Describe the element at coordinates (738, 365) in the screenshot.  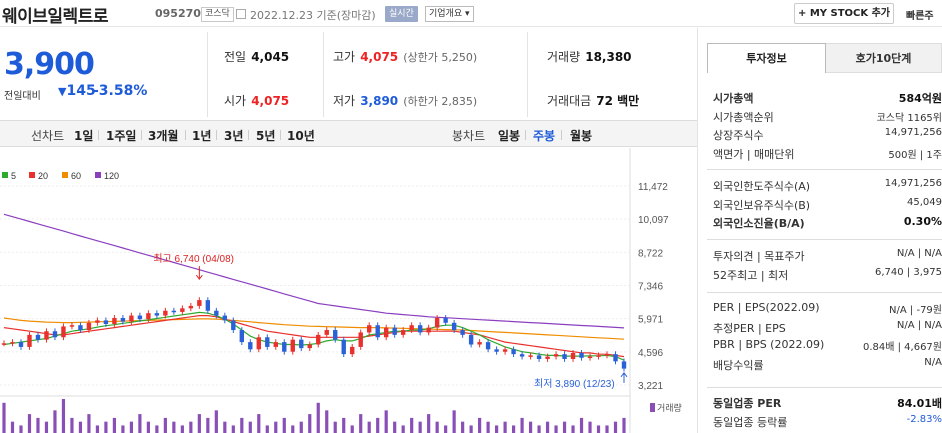
I see `info-key: 배당수익률` at that location.